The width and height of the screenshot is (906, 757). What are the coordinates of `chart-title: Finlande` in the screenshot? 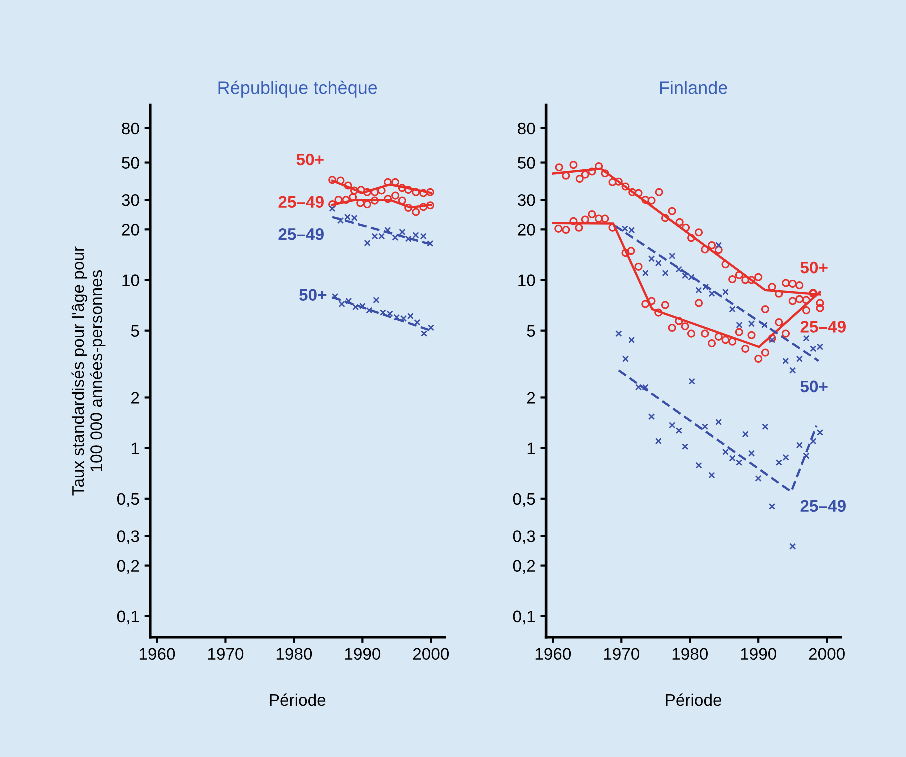 It's located at (694, 87).